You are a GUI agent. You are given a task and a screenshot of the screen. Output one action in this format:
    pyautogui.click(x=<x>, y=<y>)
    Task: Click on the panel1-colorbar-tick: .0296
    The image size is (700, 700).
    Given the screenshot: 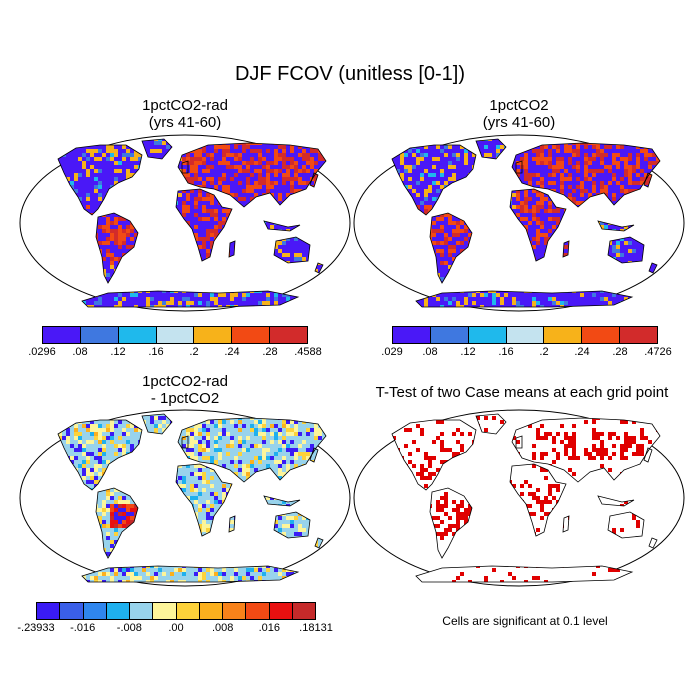 What is the action you would take?
    pyautogui.click(x=42, y=352)
    